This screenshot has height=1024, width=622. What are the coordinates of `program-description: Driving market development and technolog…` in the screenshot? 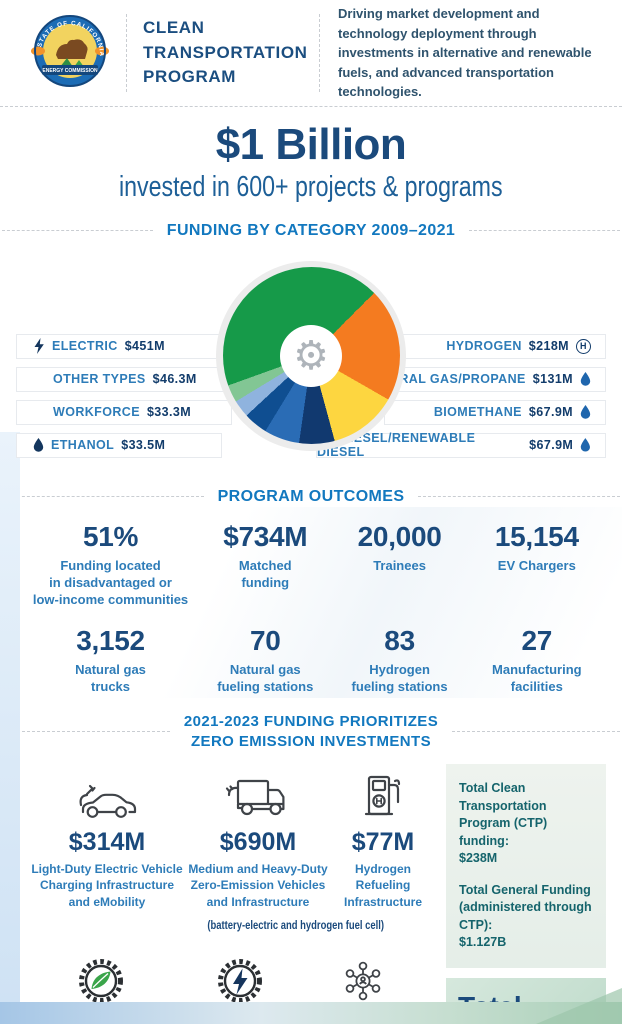 It's located at (465, 53).